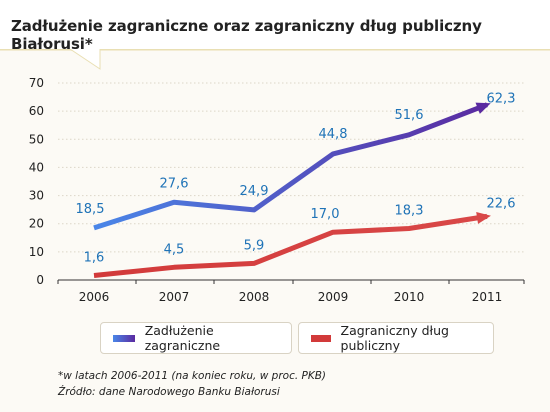 Image resolution: width=550 pixels, height=412 pixels. I want to click on data-label: 62,3, so click(501, 99).